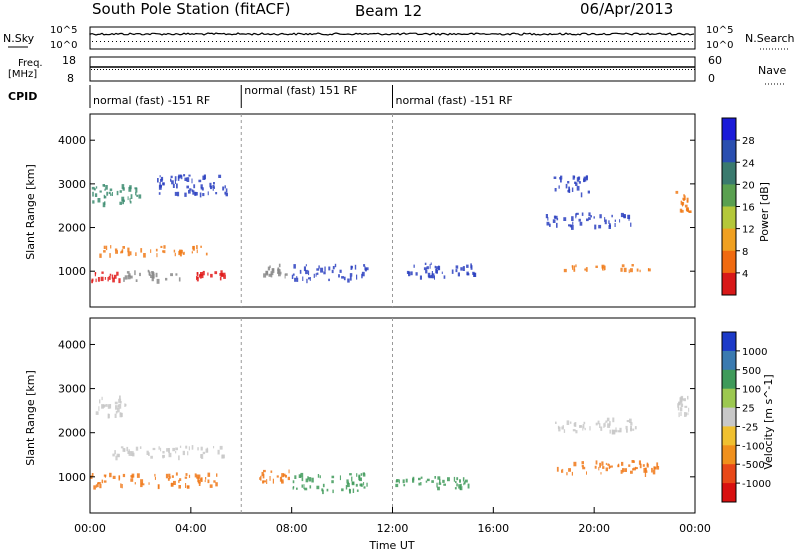 The image size is (800, 554). What do you see at coordinates (751, 371) in the screenshot?
I see `colorbar-tick-label: 500` at bounding box center [751, 371].